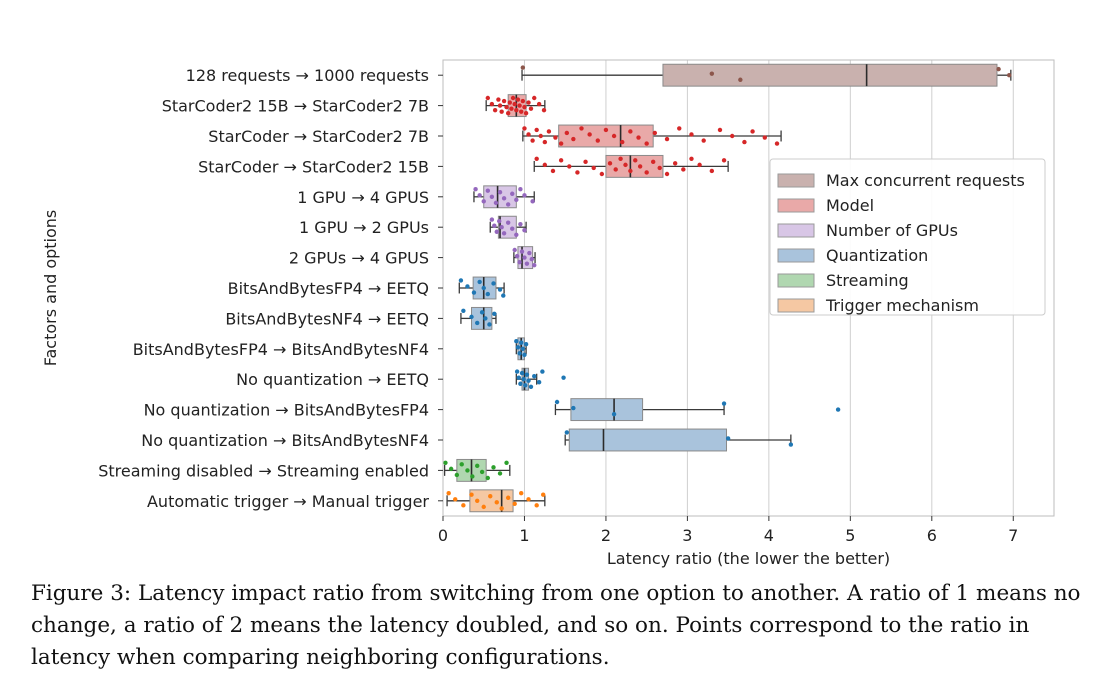 The width and height of the screenshot is (1115, 681). Describe the element at coordinates (363, 197) in the screenshot. I see `y-tick-label: 1 GPU → 4 GPUS` at that location.